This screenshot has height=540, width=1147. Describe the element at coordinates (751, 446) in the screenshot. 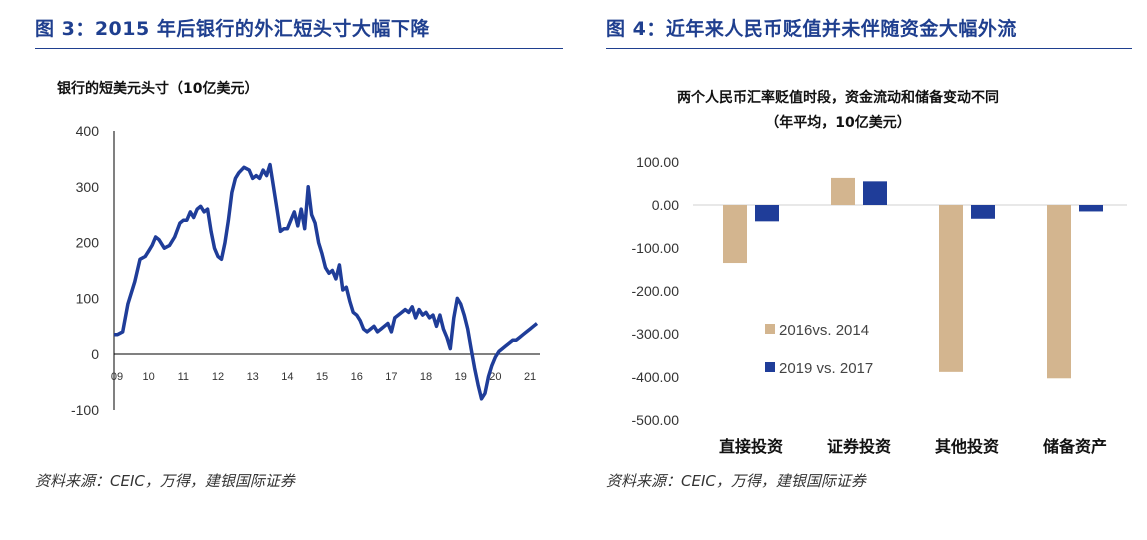

I see `bar-category-label: 直接投资` at that location.